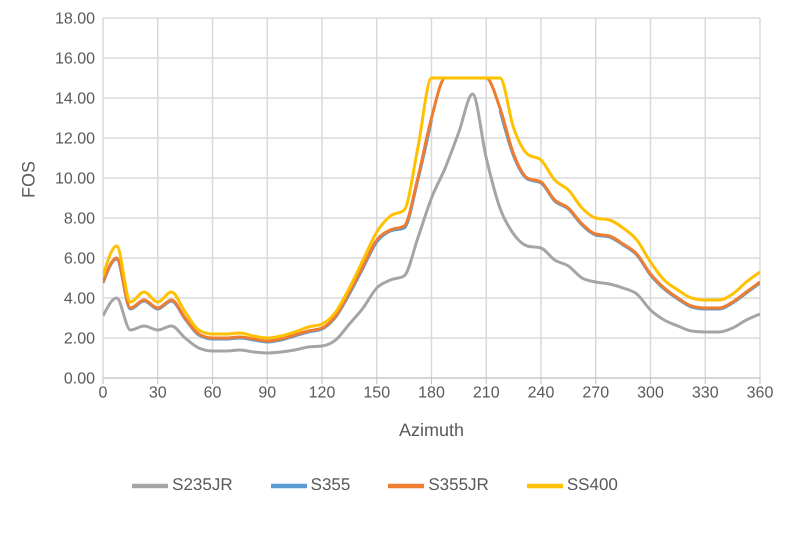 The width and height of the screenshot is (788, 536). What do you see at coordinates (75, 99) in the screenshot?
I see `y-tick-label: 14.00` at bounding box center [75, 99].